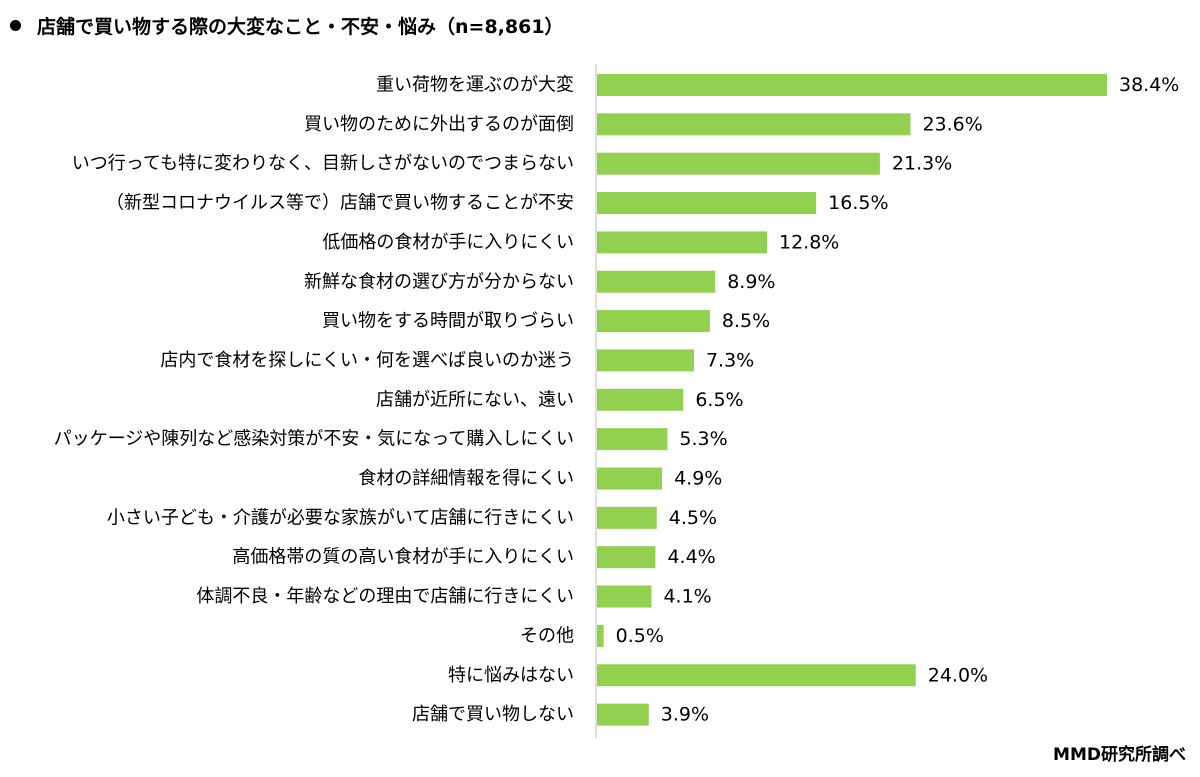  Describe the element at coordinates (475, 85) in the screenshot. I see `category-label: 重い荷物を運ぶのが大変` at that location.